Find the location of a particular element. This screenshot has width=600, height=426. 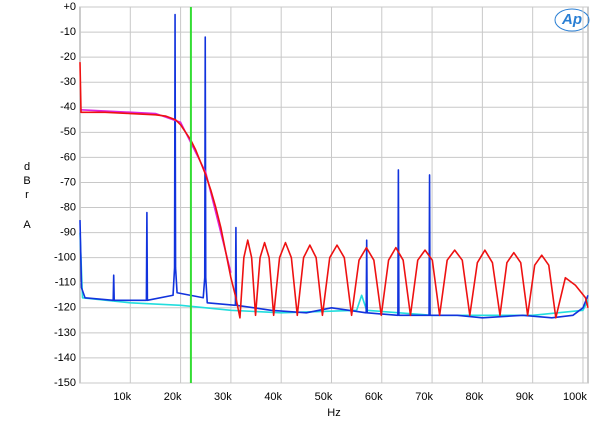

x-tick-label: 100k is located at coordinates (575, 397).